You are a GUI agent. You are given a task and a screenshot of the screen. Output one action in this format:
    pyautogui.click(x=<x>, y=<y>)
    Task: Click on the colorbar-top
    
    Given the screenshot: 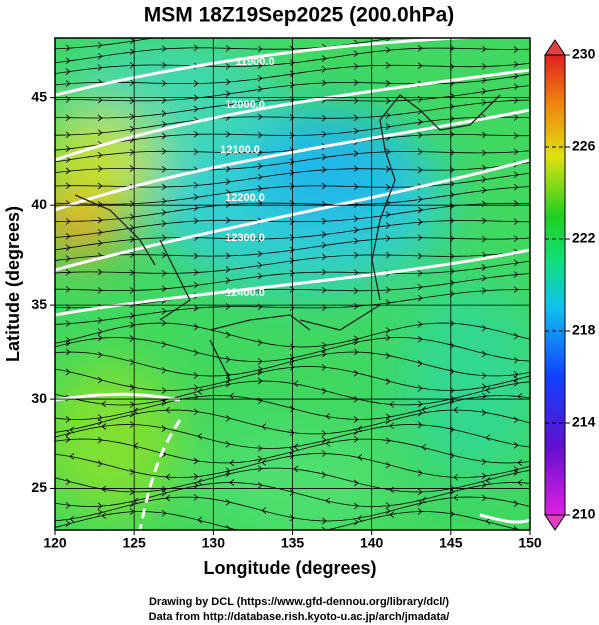 What is the action you would take?
    pyautogui.click(x=555, y=47)
    